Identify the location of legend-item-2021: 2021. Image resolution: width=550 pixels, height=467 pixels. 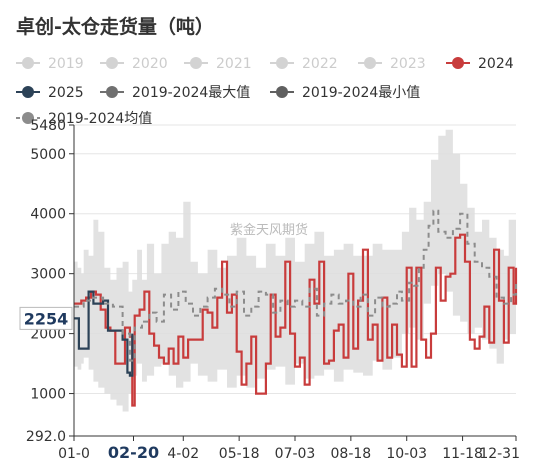
(218, 64).